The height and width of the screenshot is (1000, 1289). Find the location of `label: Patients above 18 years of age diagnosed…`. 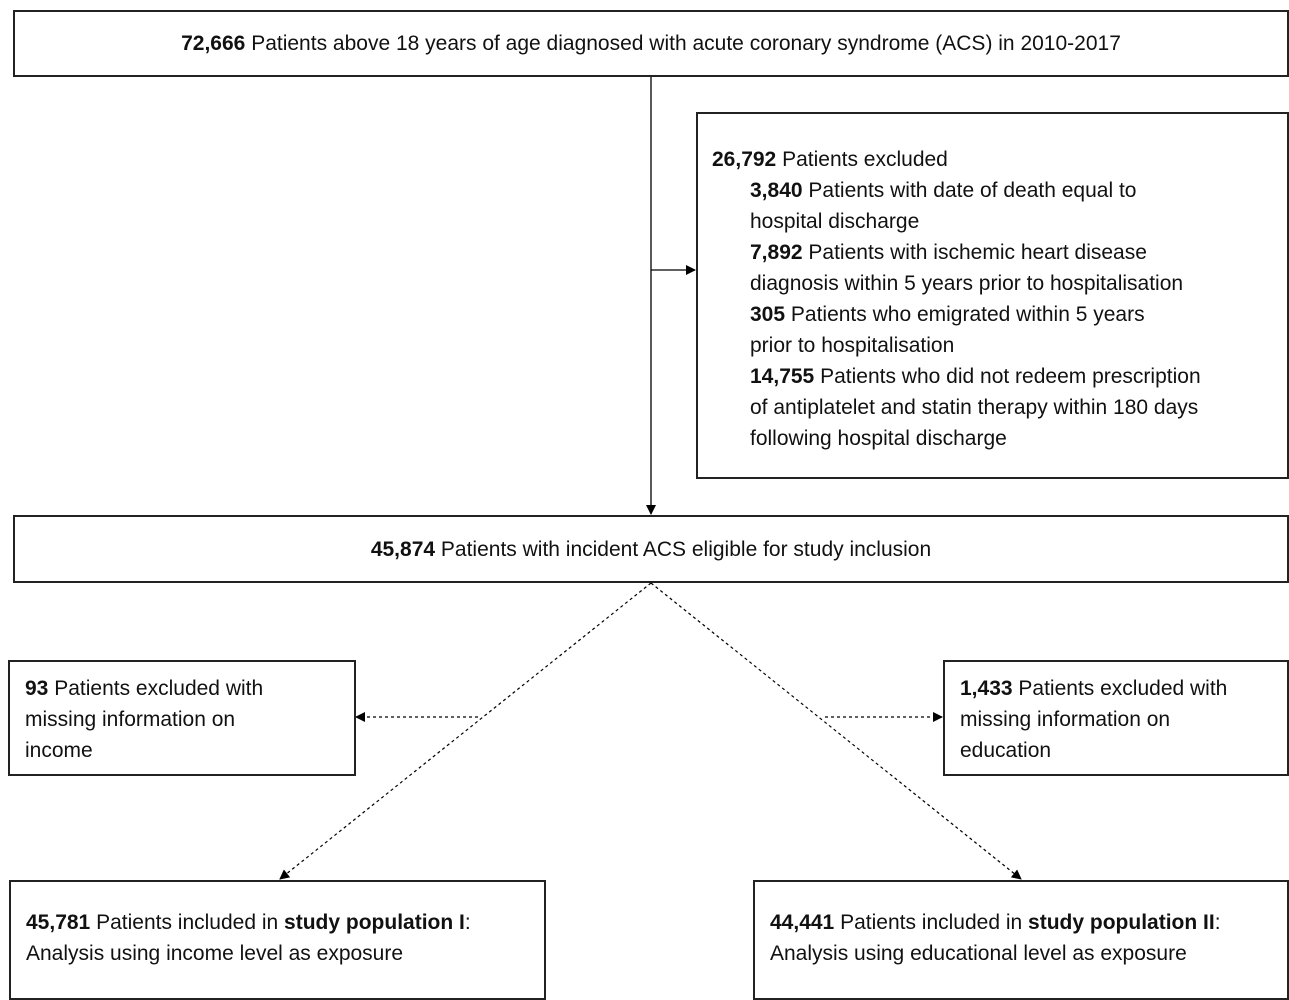

label: Patients above 18 years of age diagnosed… is located at coordinates (686, 43).